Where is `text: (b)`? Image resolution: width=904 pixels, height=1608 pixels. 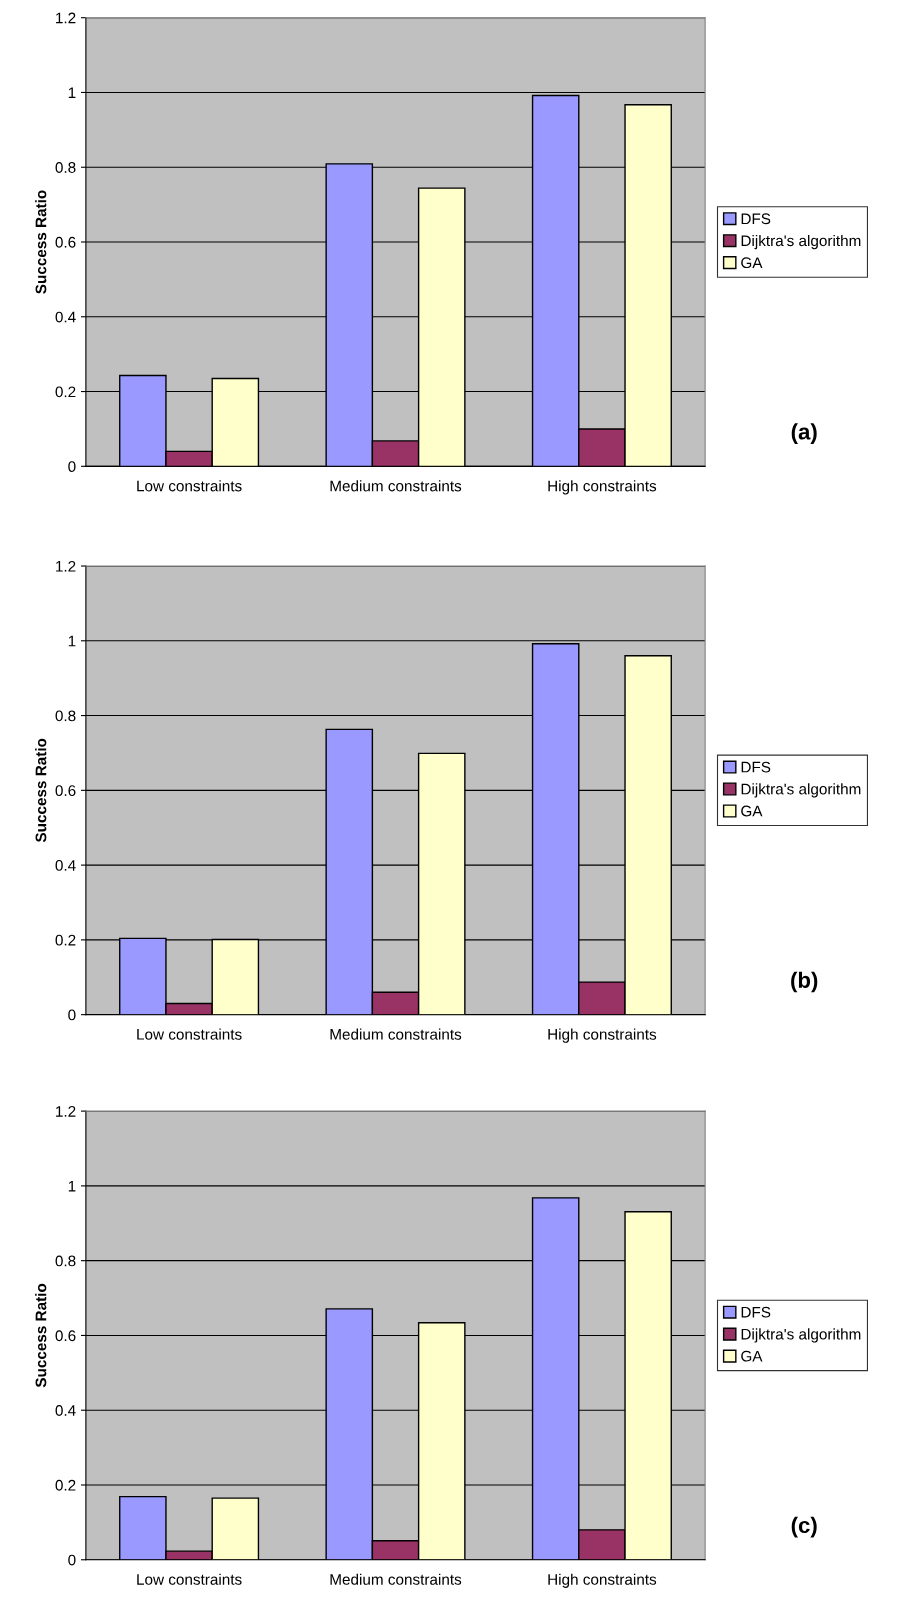 text: (b) is located at coordinates (804, 982).